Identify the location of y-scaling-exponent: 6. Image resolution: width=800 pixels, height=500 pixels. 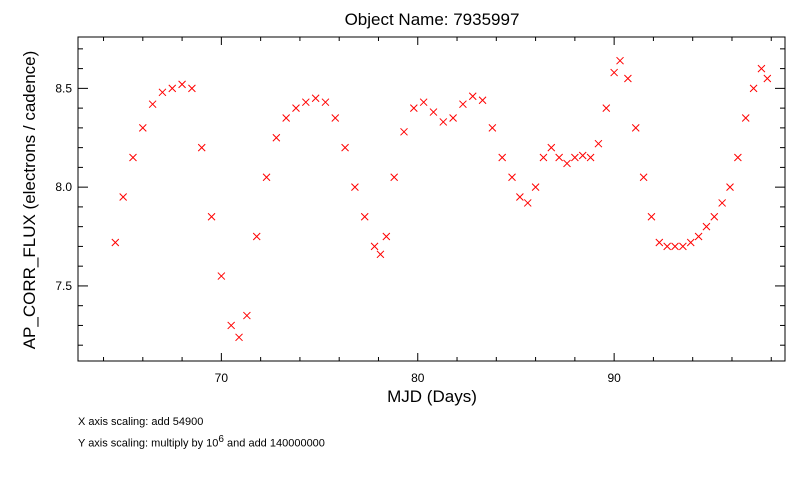
(221, 439).